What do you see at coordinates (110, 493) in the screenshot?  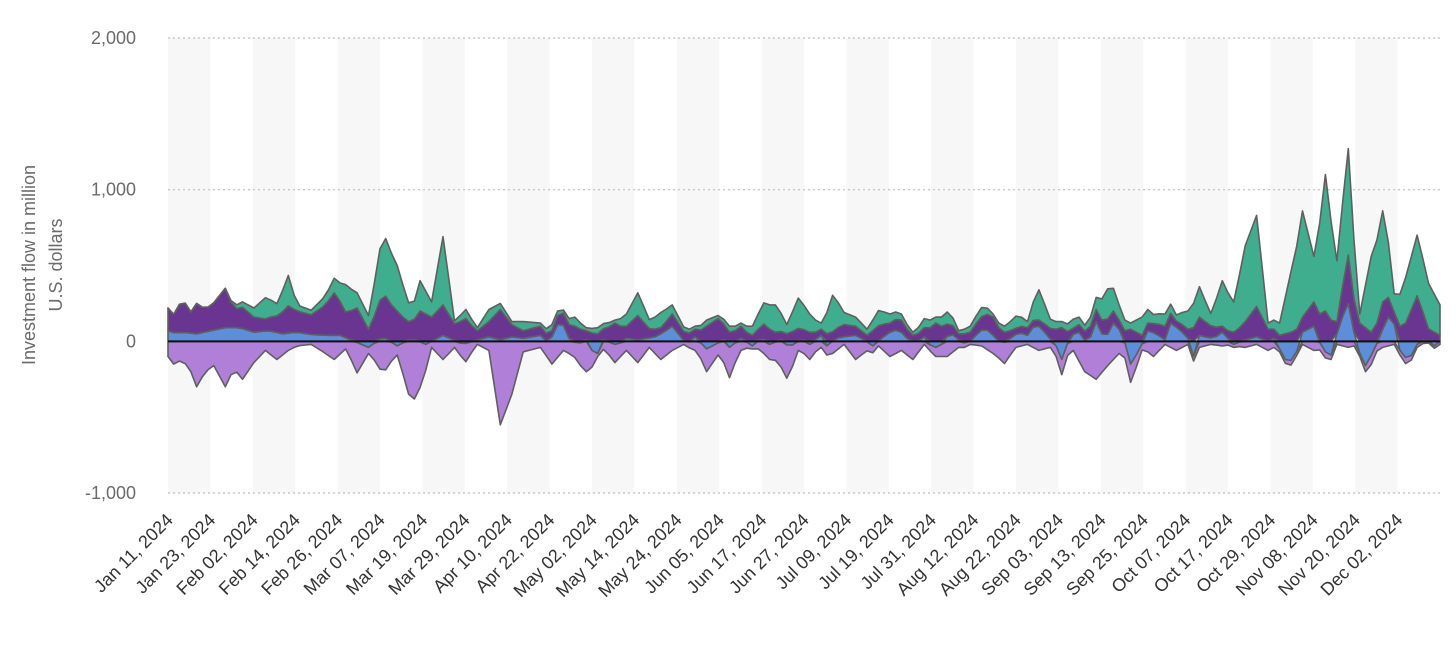 I see `y-tick-label: -1,000` at bounding box center [110, 493].